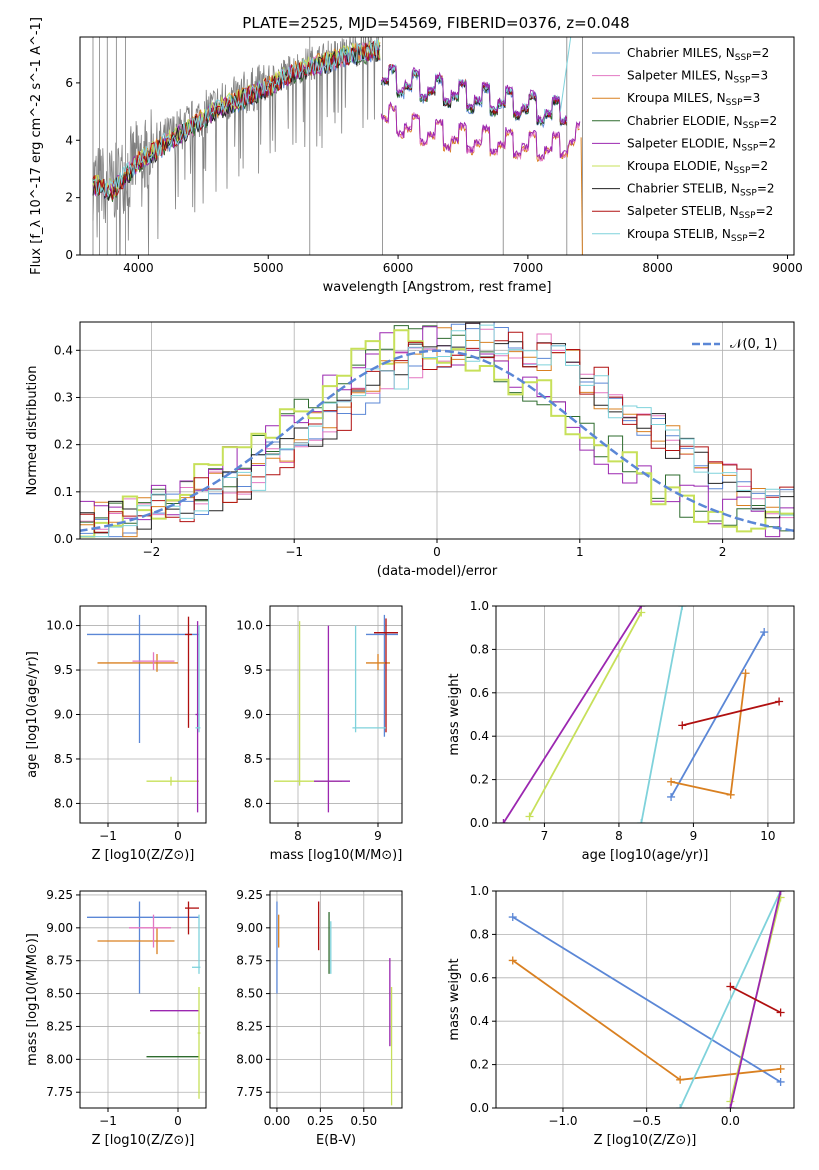 The width and height of the screenshot is (819, 1170). What do you see at coordinates (680, 76) in the screenshot?
I see `legend-name: Salpeter MILES, N` at bounding box center [680, 76].